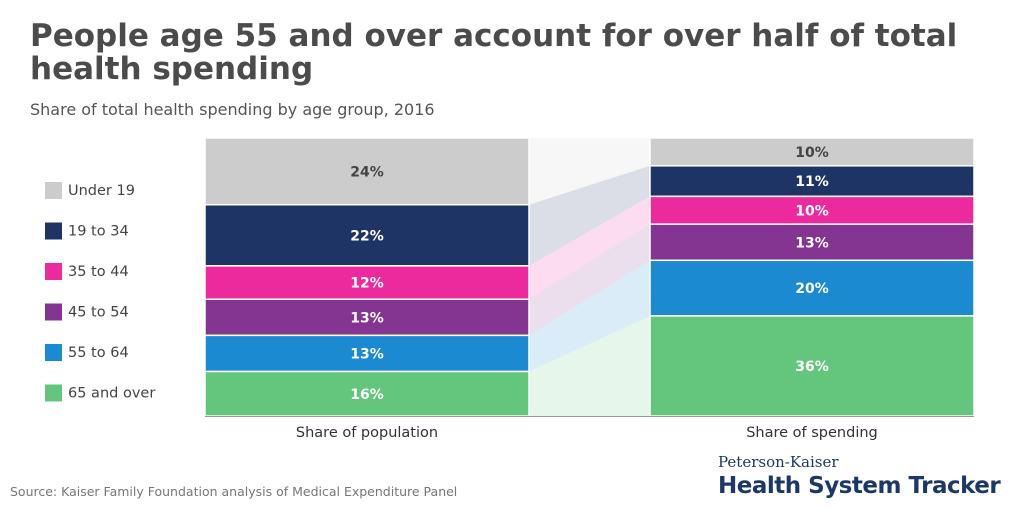 This screenshot has width=1024, height=512. Describe the element at coordinates (589, 365) in the screenshot. I see `band-65-and-over` at that location.